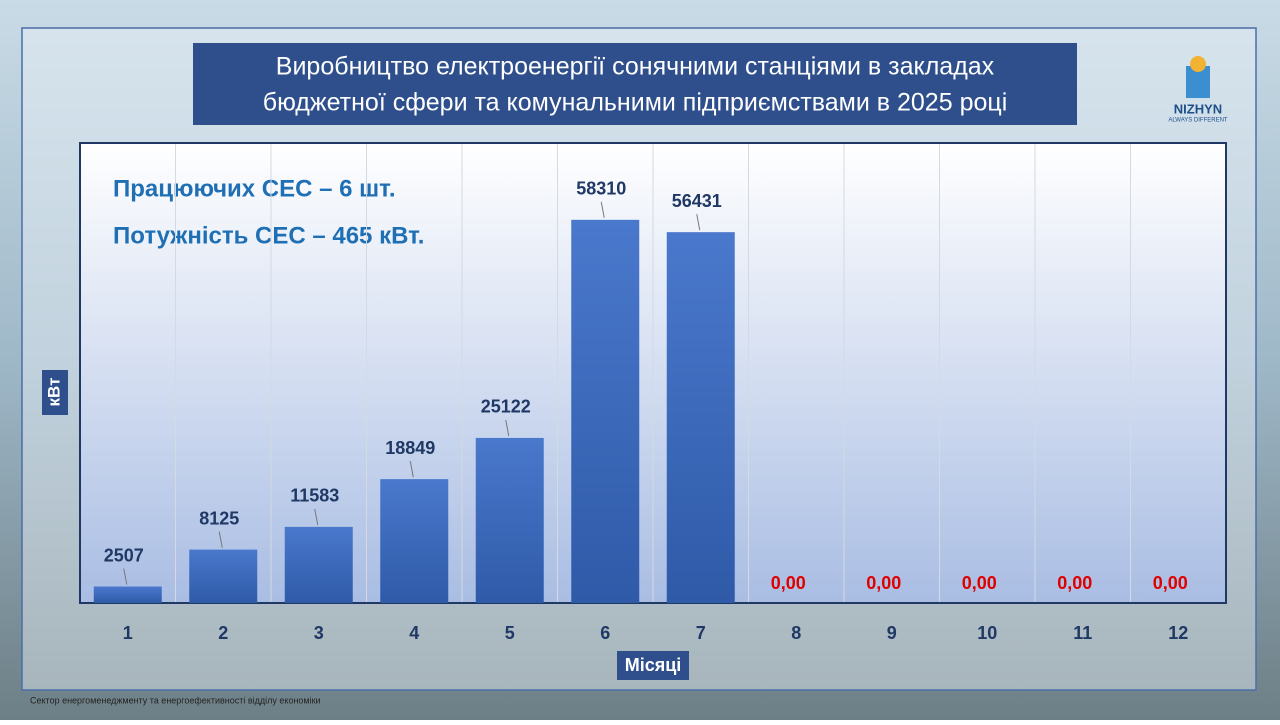  What do you see at coordinates (635, 84) in the screenshot?
I see `title-box` at bounding box center [635, 84].